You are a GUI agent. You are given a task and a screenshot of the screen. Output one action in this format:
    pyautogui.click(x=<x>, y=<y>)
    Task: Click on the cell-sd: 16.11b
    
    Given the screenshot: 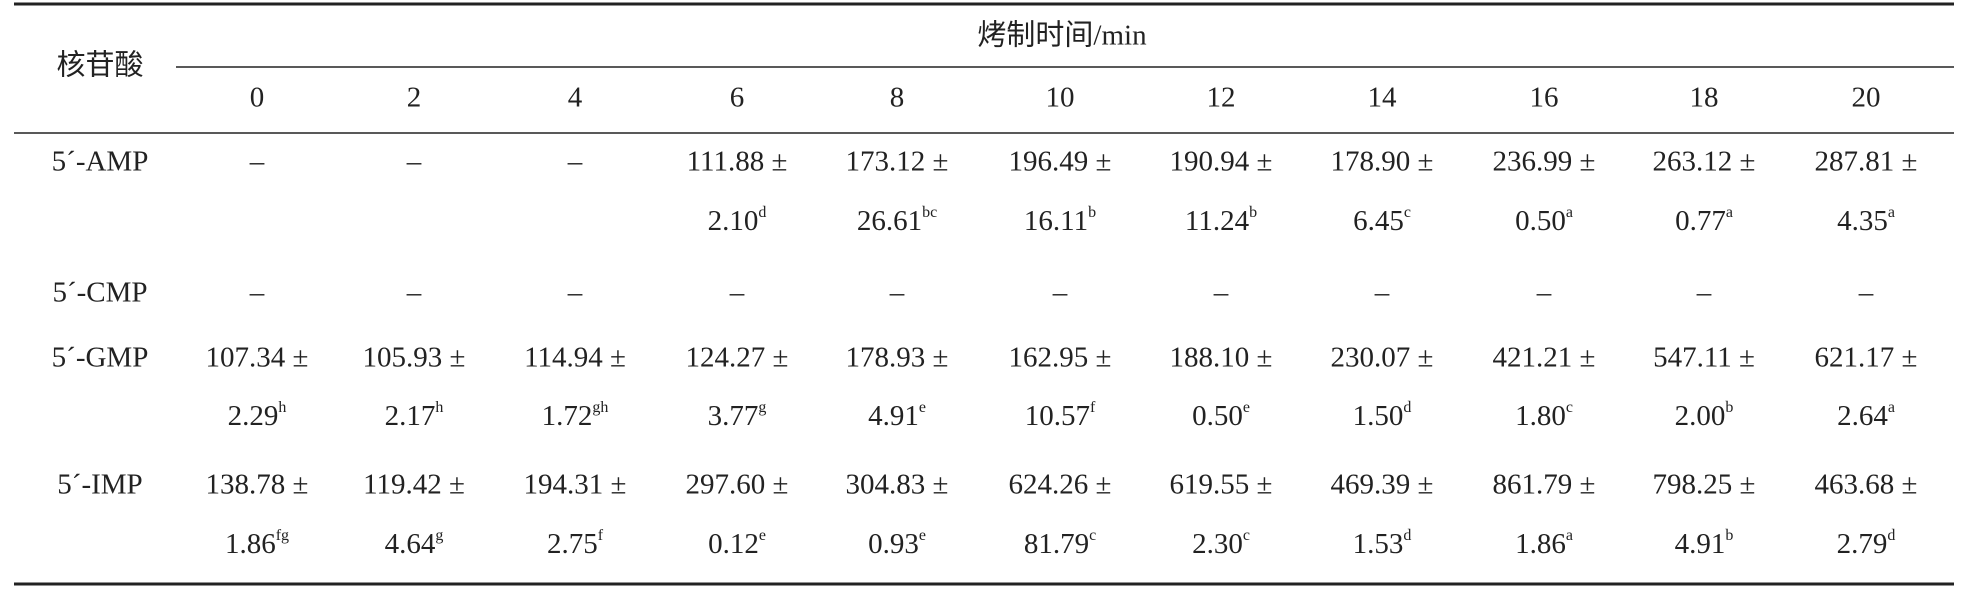 What is the action you would take?
    pyautogui.click(x=1060, y=220)
    